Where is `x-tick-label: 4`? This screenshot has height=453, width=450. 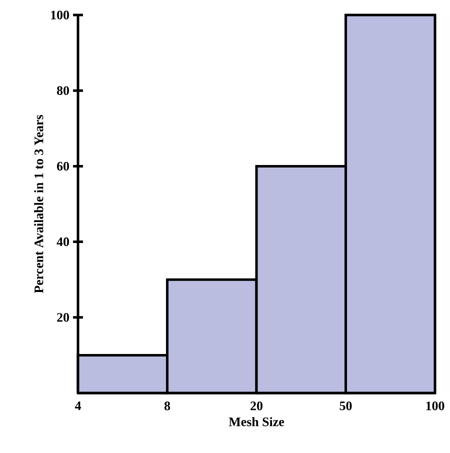
x-tick-label: 4 is located at coordinates (77, 405).